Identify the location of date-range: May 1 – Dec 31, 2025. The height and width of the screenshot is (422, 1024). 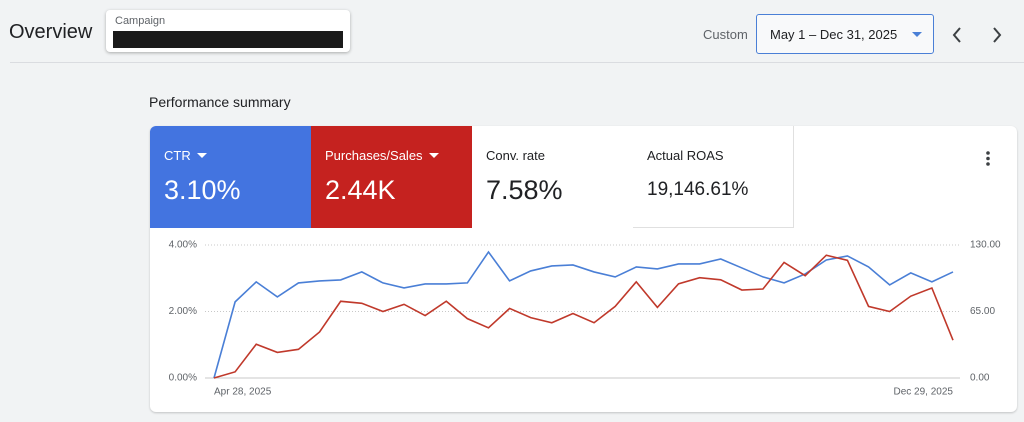
(834, 34).